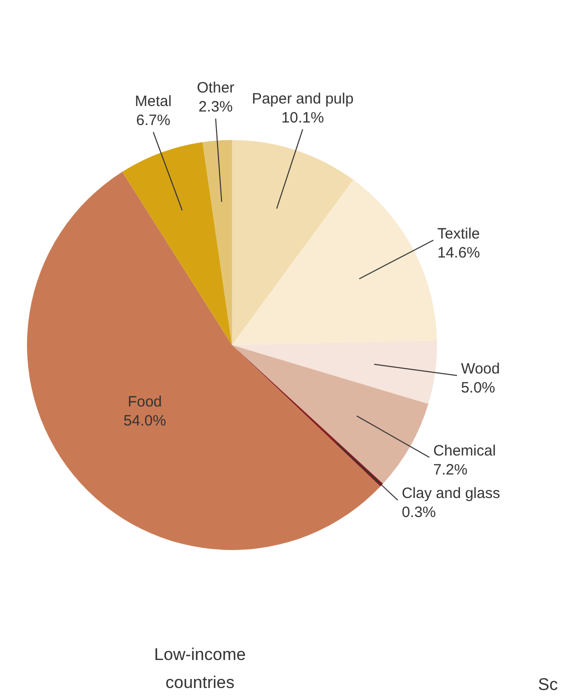 This screenshot has width=564, height=700. What do you see at coordinates (451, 493) in the screenshot?
I see `slice-label: Clay and glass` at bounding box center [451, 493].